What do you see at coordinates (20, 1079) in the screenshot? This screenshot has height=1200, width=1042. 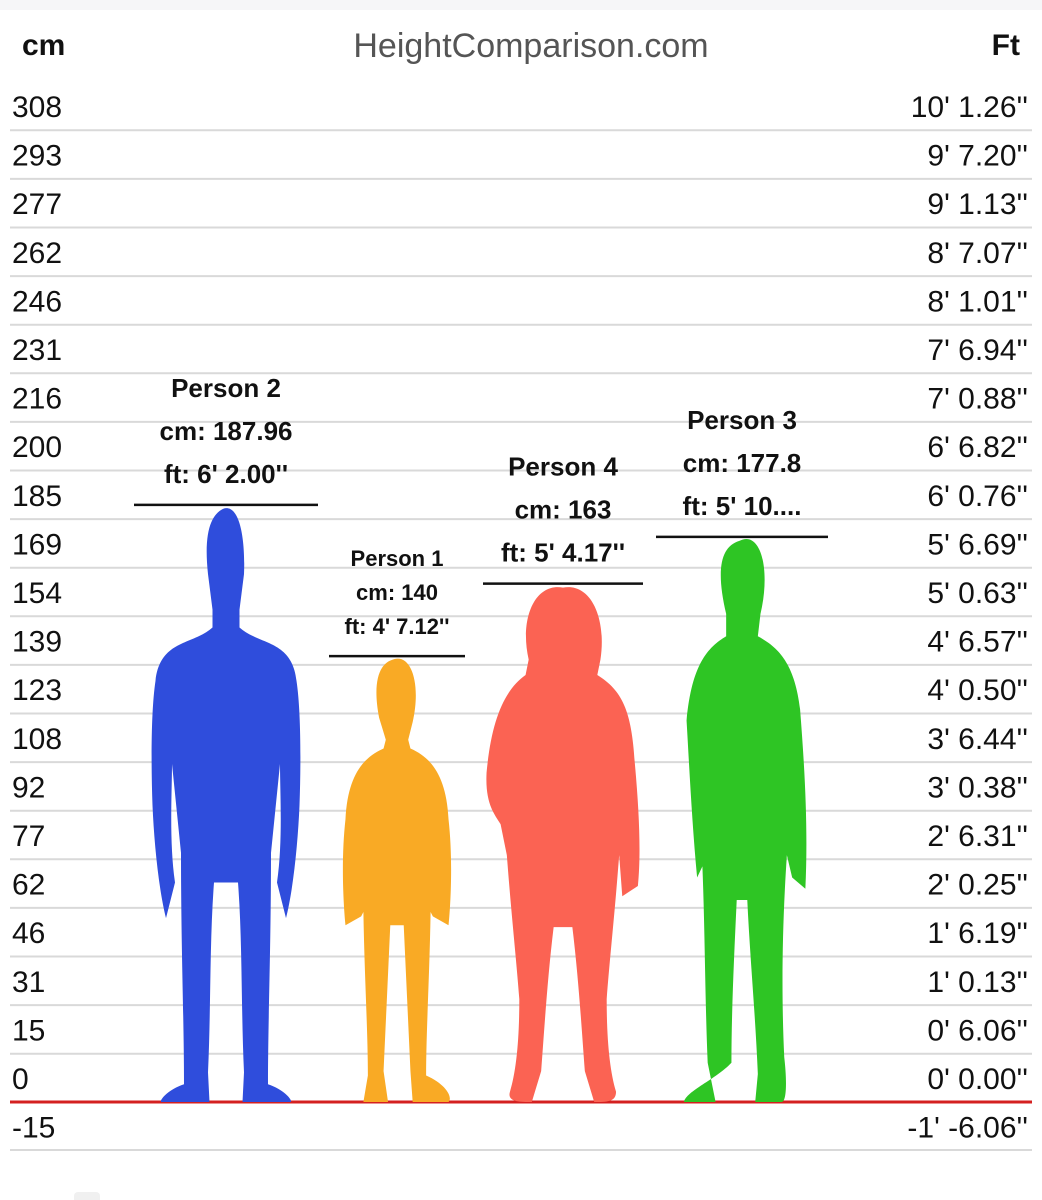 I see `cm-tick-label: 0` at bounding box center [20, 1079].